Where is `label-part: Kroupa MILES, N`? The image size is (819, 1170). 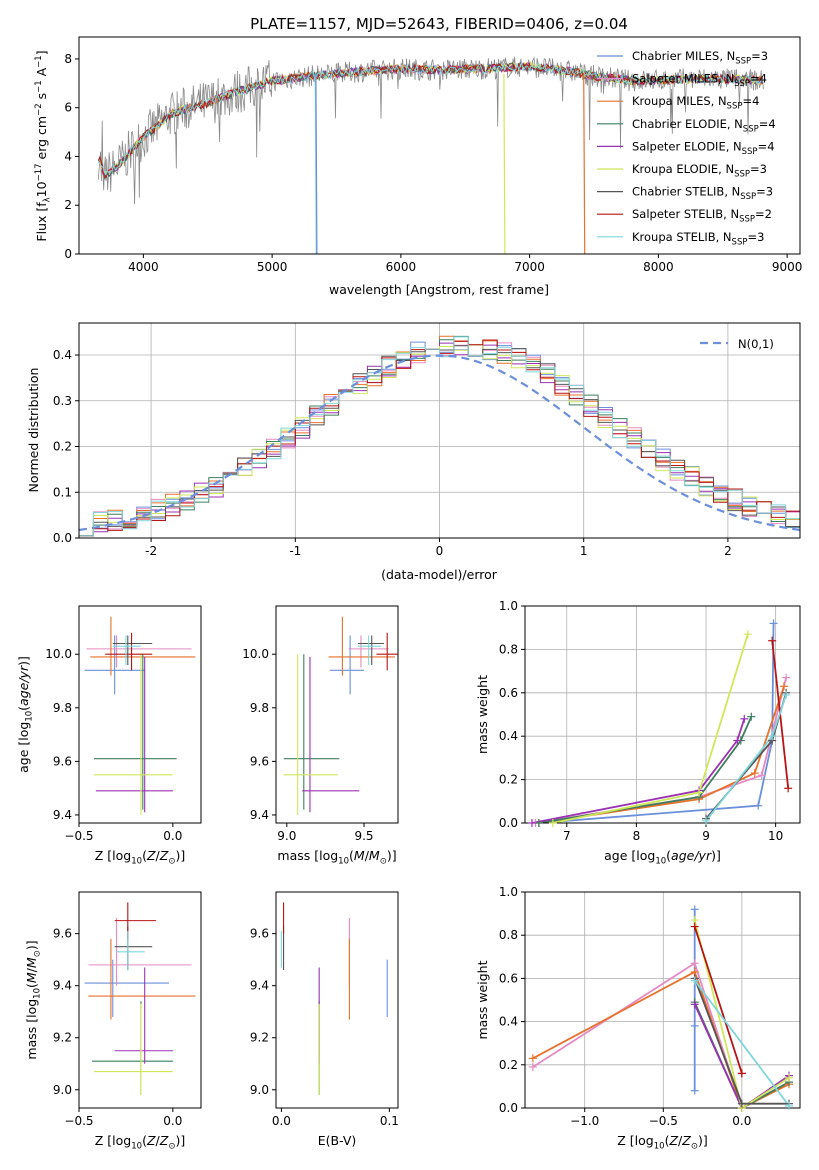 label-part: Kroupa MILES, N is located at coordinates (679, 101).